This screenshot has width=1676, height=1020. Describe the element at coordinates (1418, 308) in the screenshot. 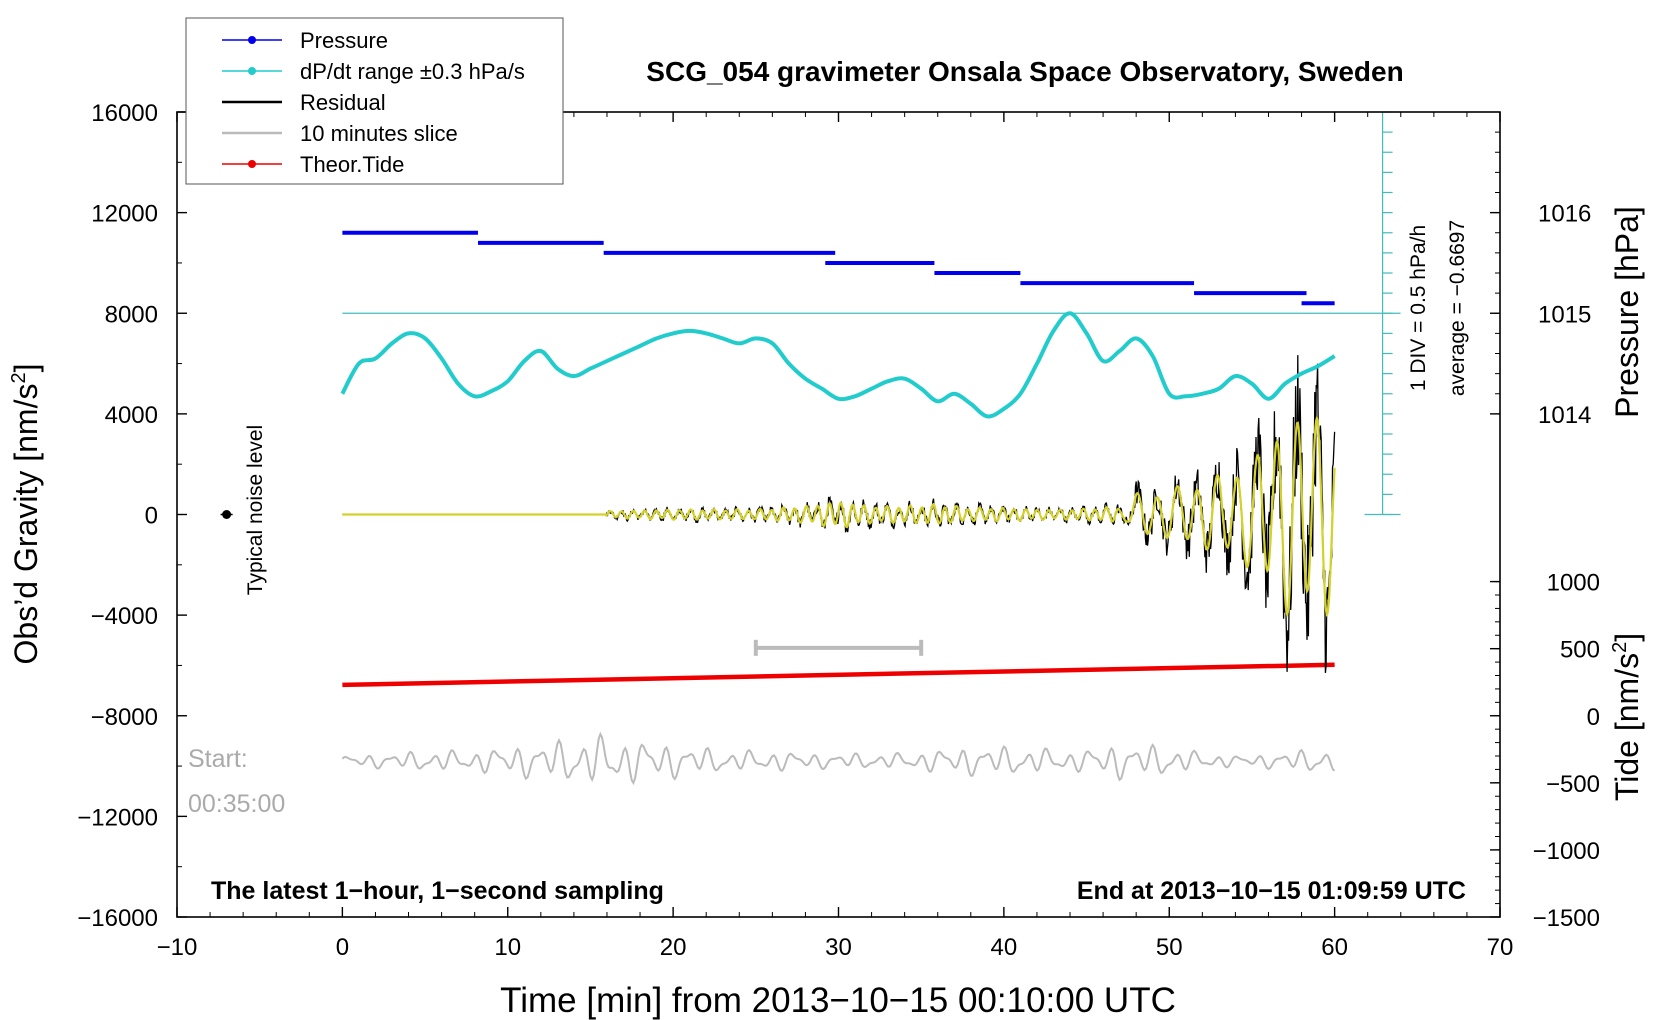

I see `dpdt-scale-label: 1 DIV = 0.5 hPa/h` at that location.